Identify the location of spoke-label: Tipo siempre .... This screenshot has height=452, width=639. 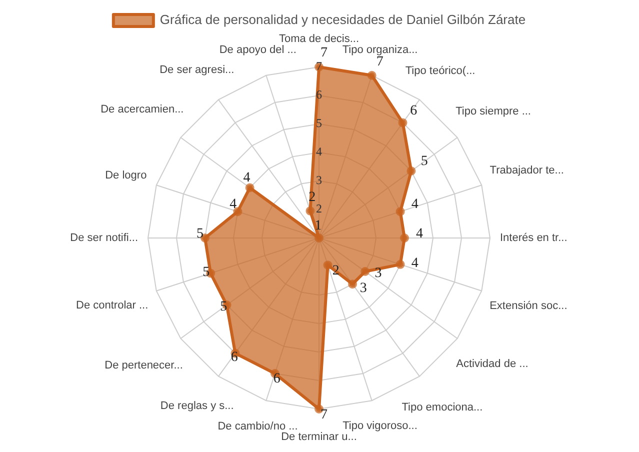
(493, 111).